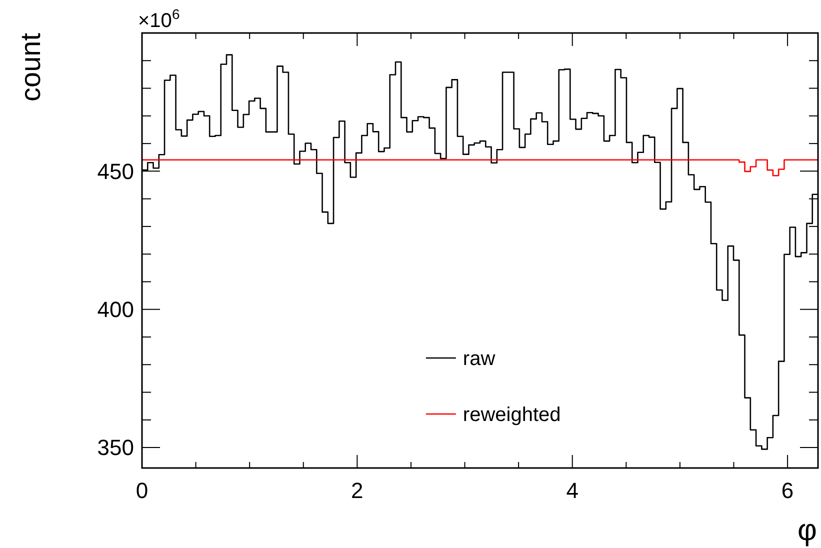 This screenshot has height=548, width=821. Describe the element at coordinates (479, 359) in the screenshot. I see `legend-label: raw` at that location.